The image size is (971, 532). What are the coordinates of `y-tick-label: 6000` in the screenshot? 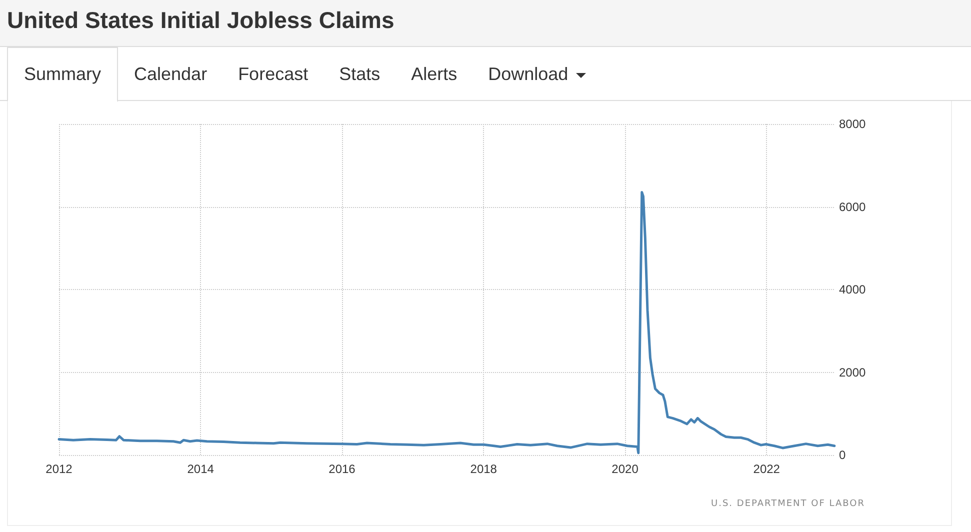 It's located at (852, 207).